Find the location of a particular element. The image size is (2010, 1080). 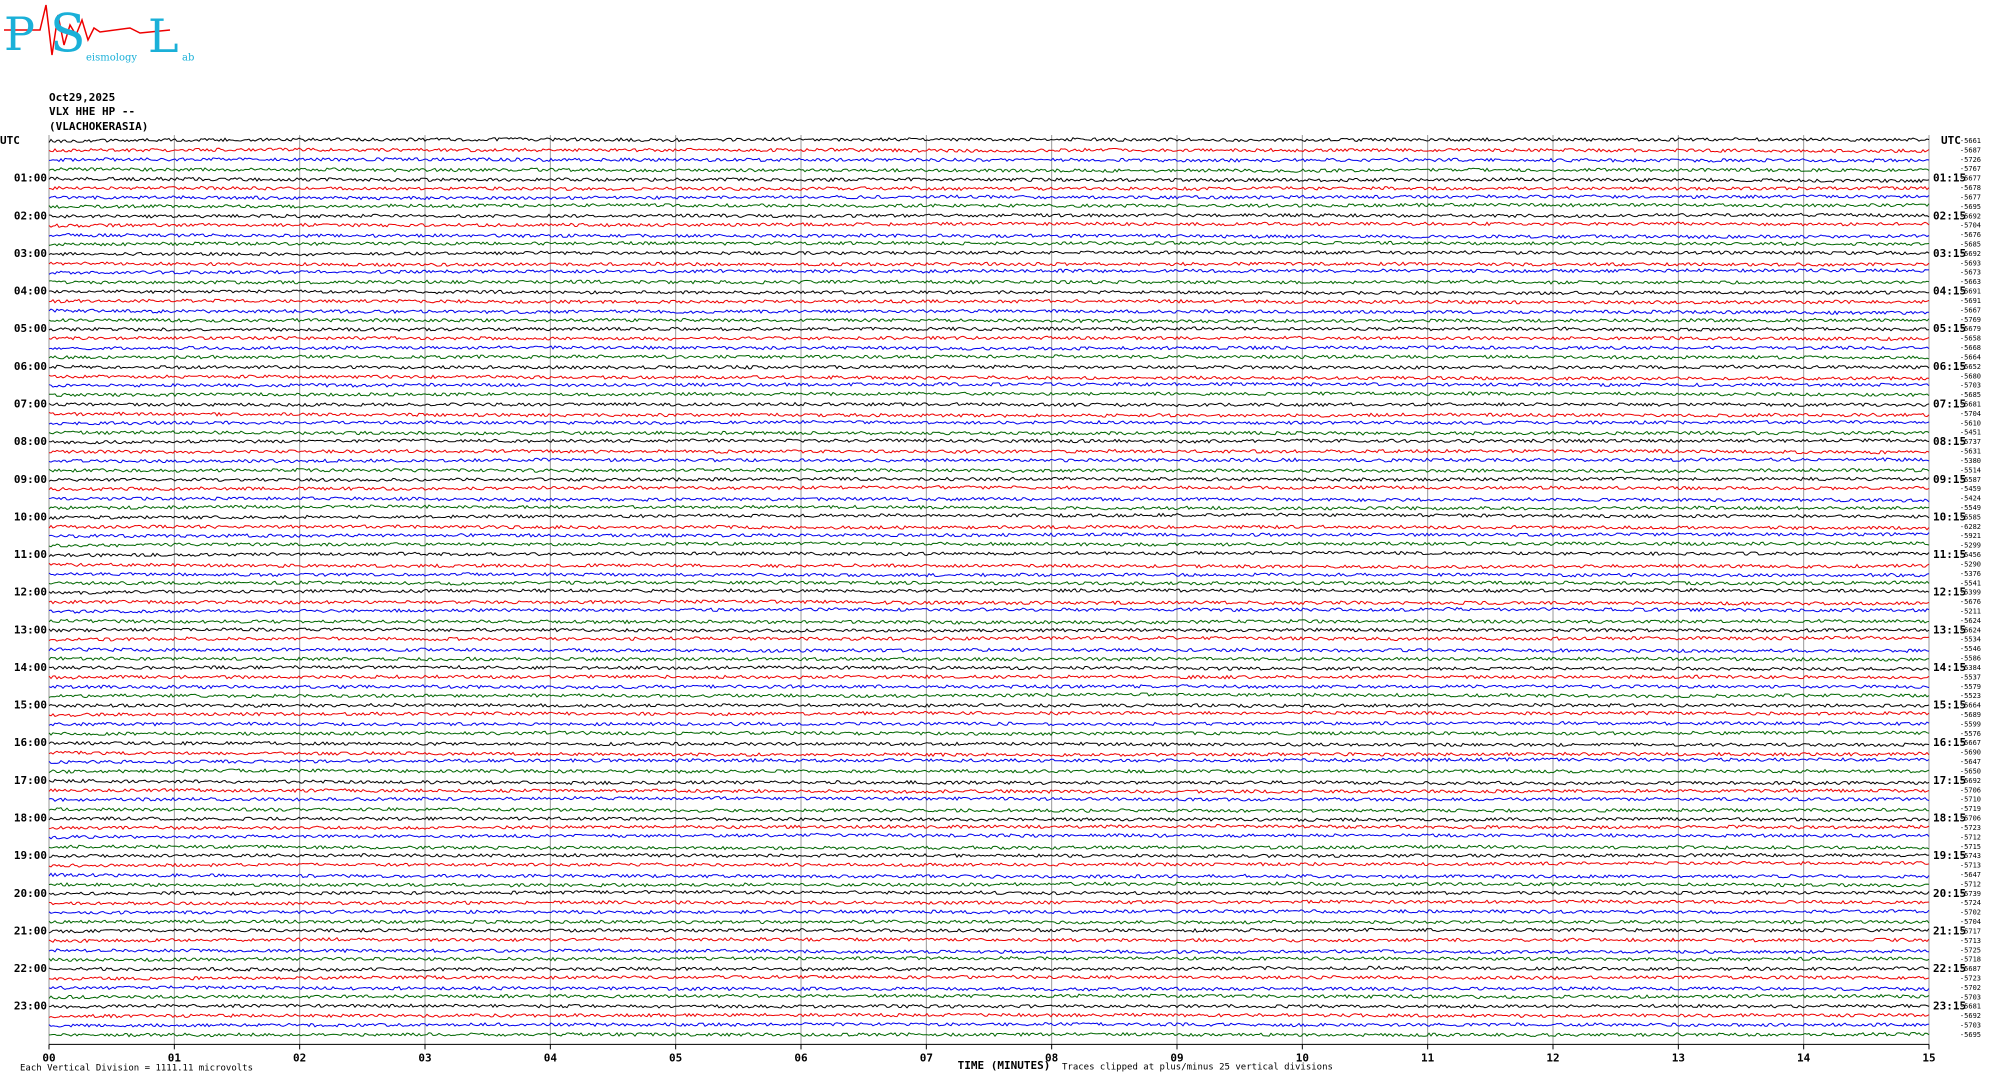

logo-letter: L is located at coordinates (163, 36).